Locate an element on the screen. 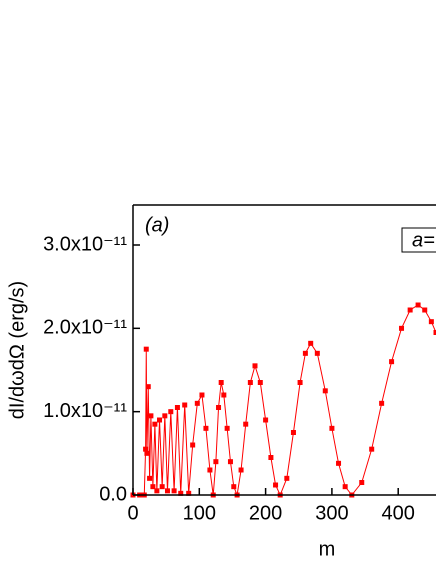 The image size is (436, 564). y-tick-label: 1.0x10⁻¹¹ is located at coordinates (85, 411).